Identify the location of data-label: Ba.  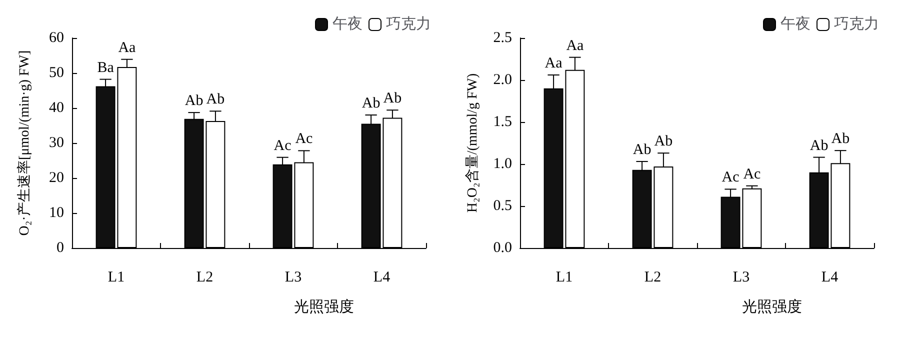
(105, 68).